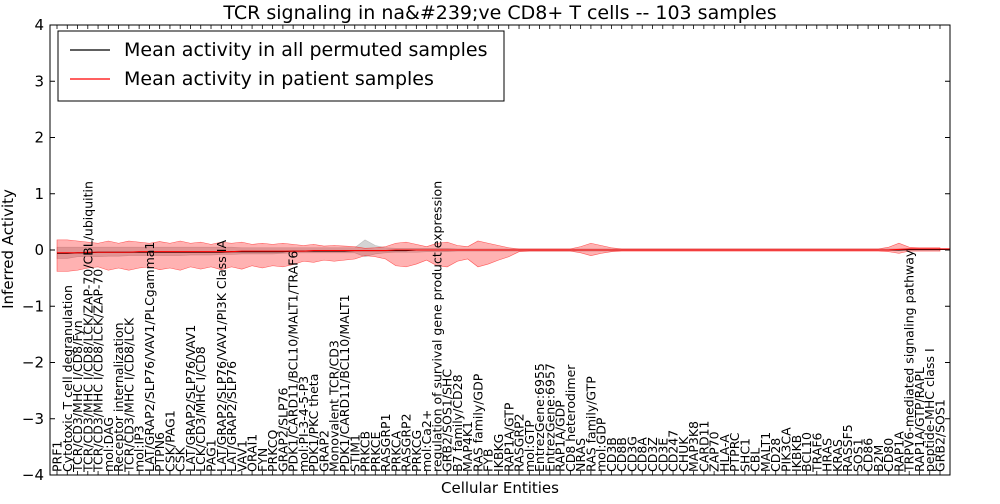  What do you see at coordinates (500, 488) in the screenshot?
I see `x-axis-label: Cellular Entities` at bounding box center [500, 488].